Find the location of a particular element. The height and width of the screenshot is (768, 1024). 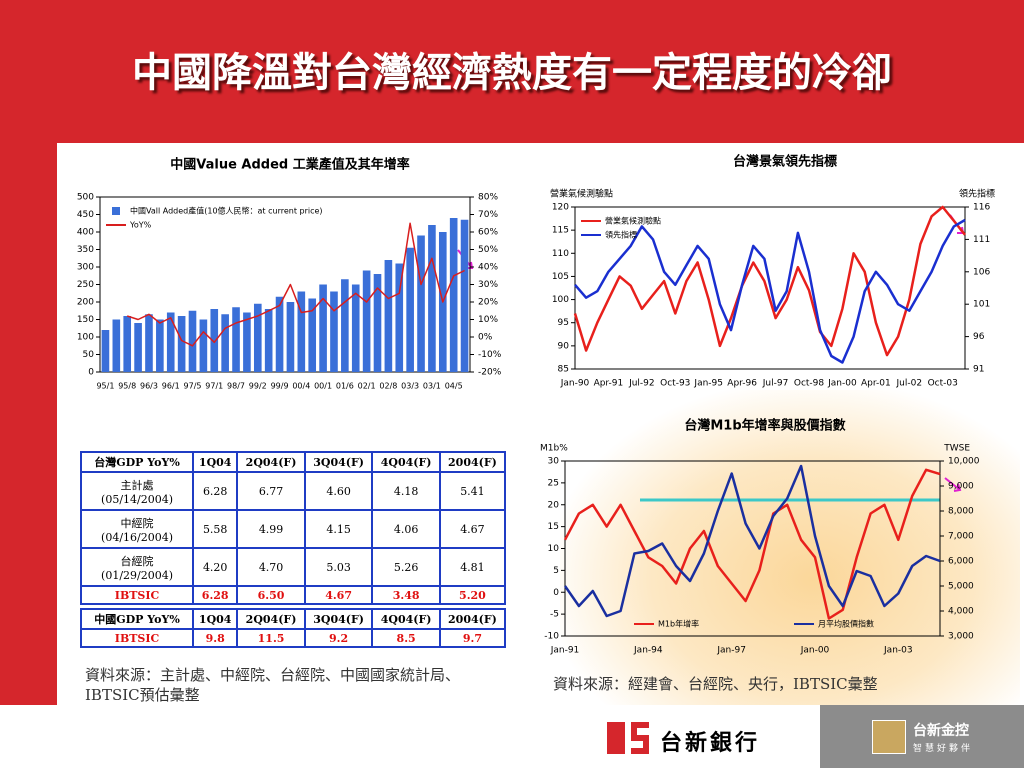

footer: 台新銀行 台新金控 智慧好夥伴 is located at coordinates (512, 736).